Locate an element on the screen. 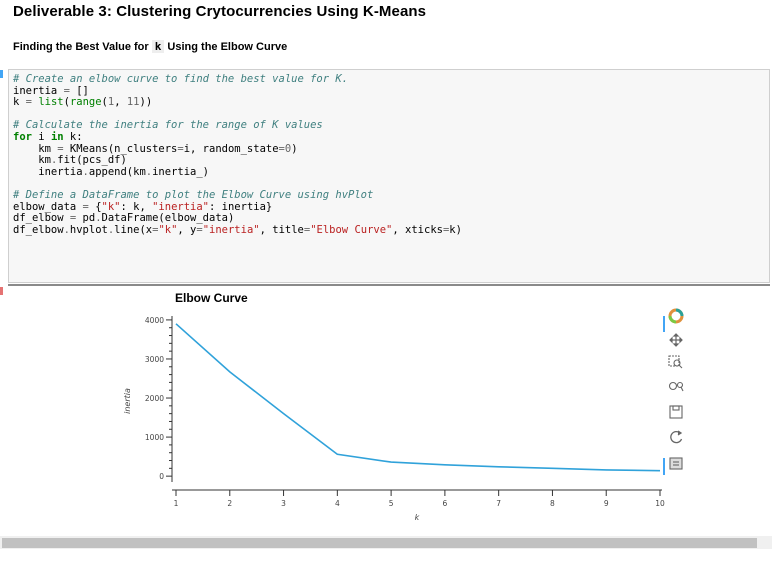 This screenshot has height=566, width=772. code-token: "inertia" is located at coordinates (181, 206).